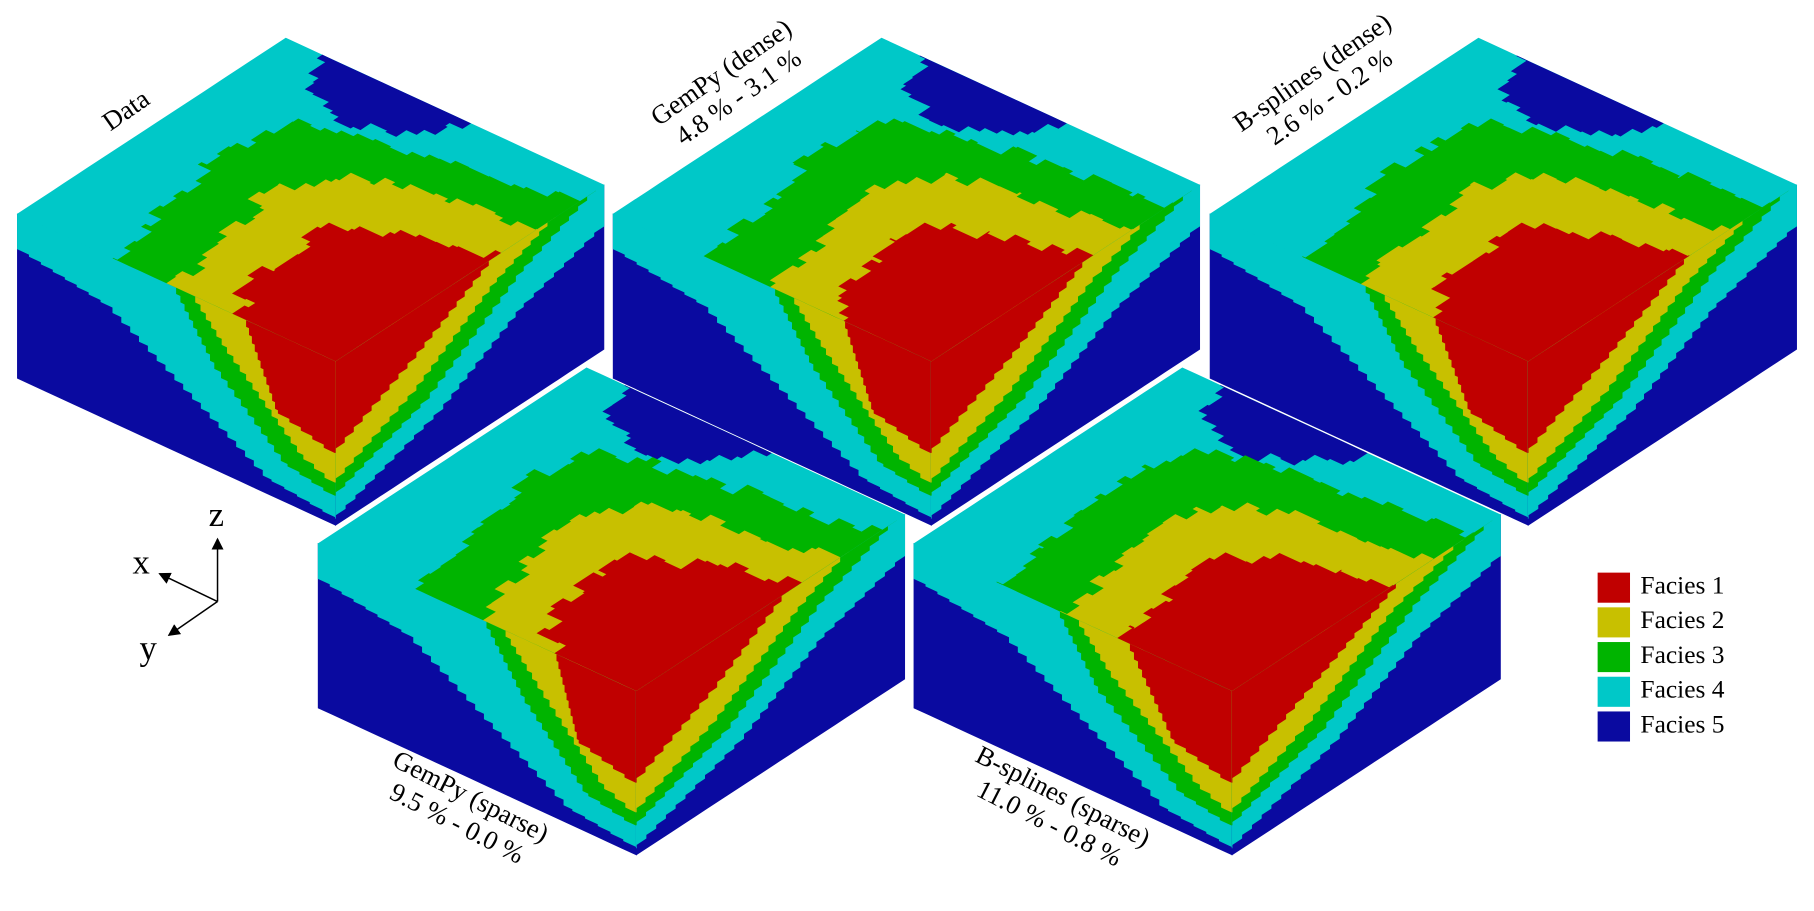 This screenshot has width=1814, height=911. What do you see at coordinates (188, 587) in the screenshot?
I see `x-arrow` at bounding box center [188, 587].